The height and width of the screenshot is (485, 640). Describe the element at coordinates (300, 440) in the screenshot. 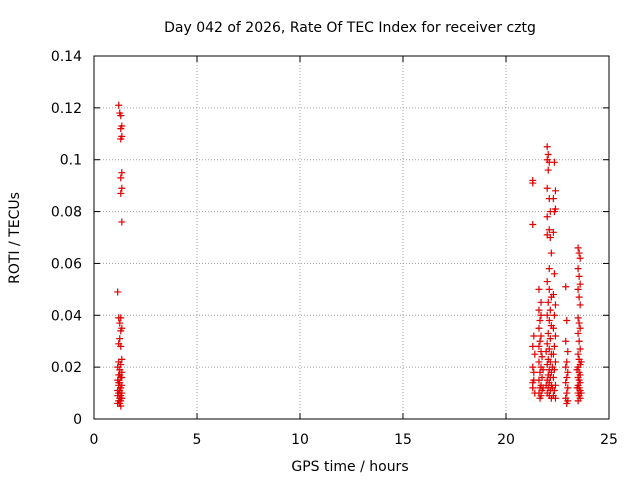

I see `x-tick-label: 10` at that location.